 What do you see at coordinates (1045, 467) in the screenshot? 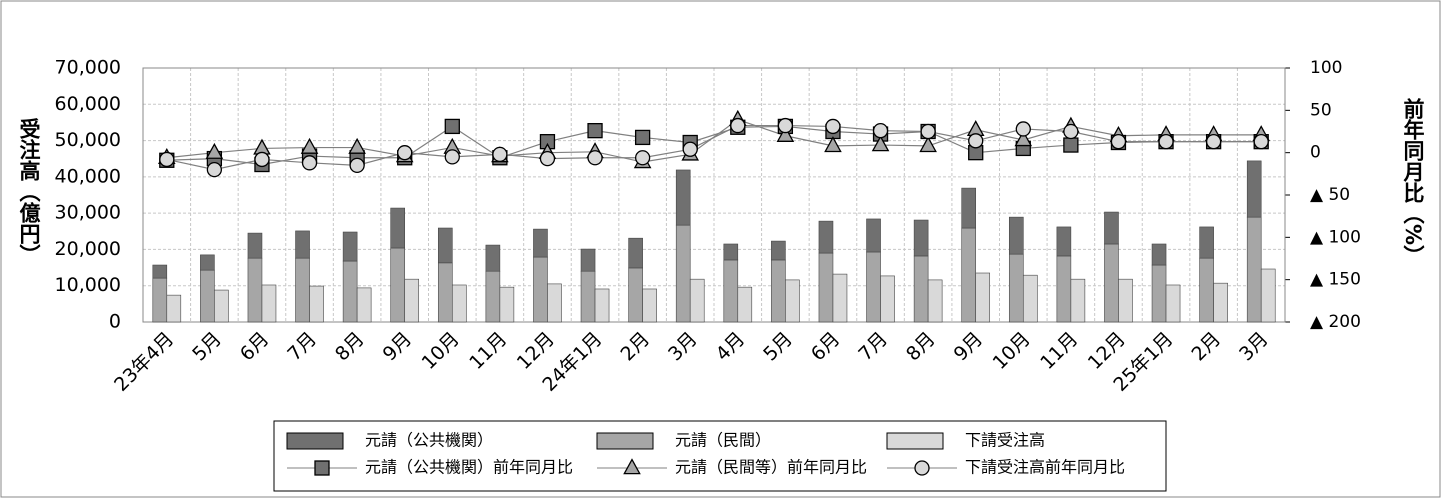
I see `legend-label: 下請受注高前年同月比` at bounding box center [1045, 467].